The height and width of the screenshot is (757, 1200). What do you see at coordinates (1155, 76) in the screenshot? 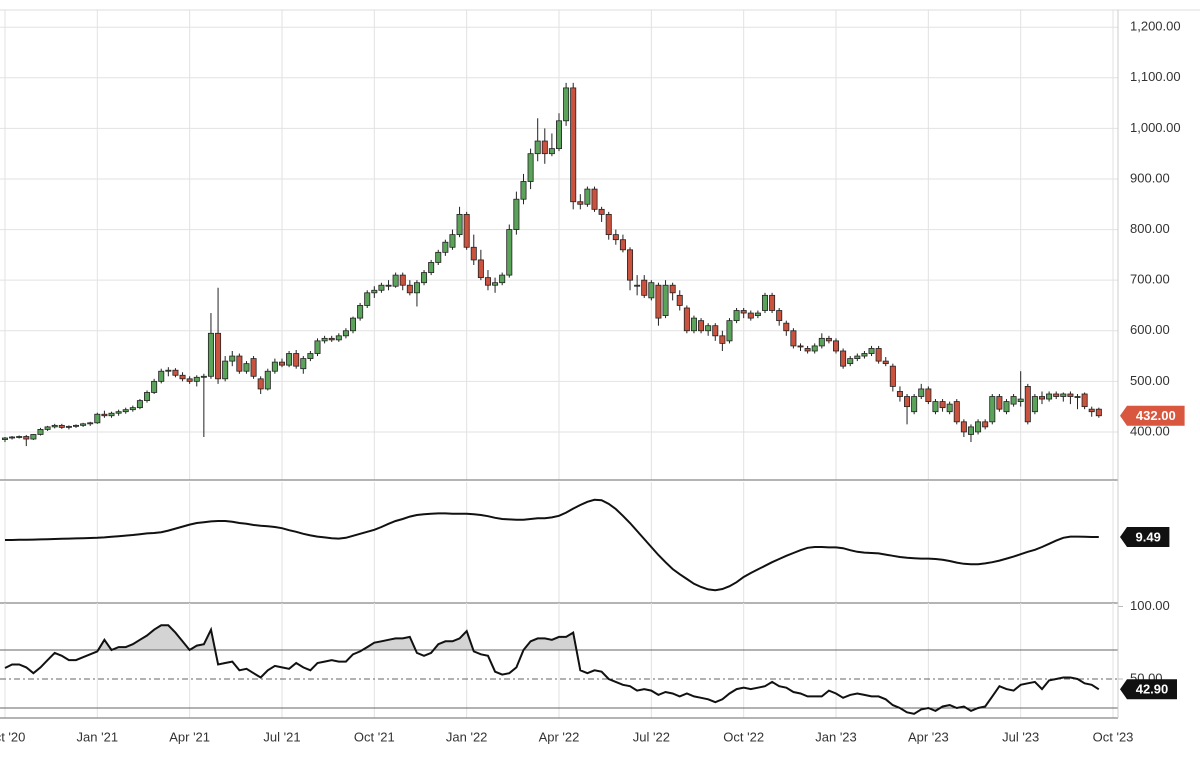
I see `y-tick-label: 1,100.00` at bounding box center [1155, 76].